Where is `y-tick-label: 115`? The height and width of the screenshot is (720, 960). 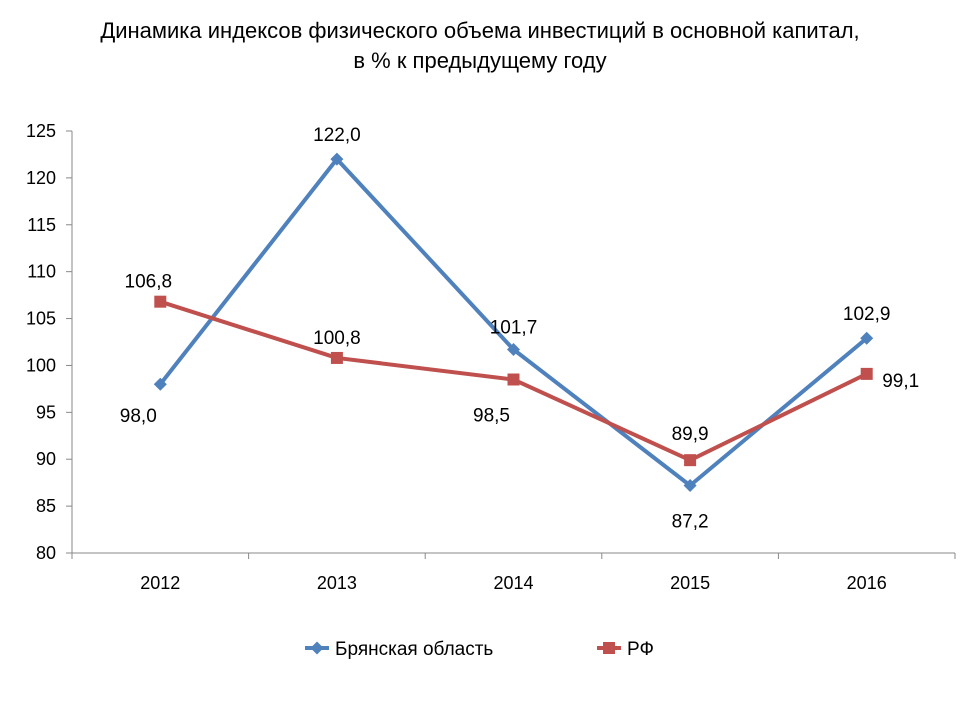
y-tick-label: 115 is located at coordinates (41, 225).